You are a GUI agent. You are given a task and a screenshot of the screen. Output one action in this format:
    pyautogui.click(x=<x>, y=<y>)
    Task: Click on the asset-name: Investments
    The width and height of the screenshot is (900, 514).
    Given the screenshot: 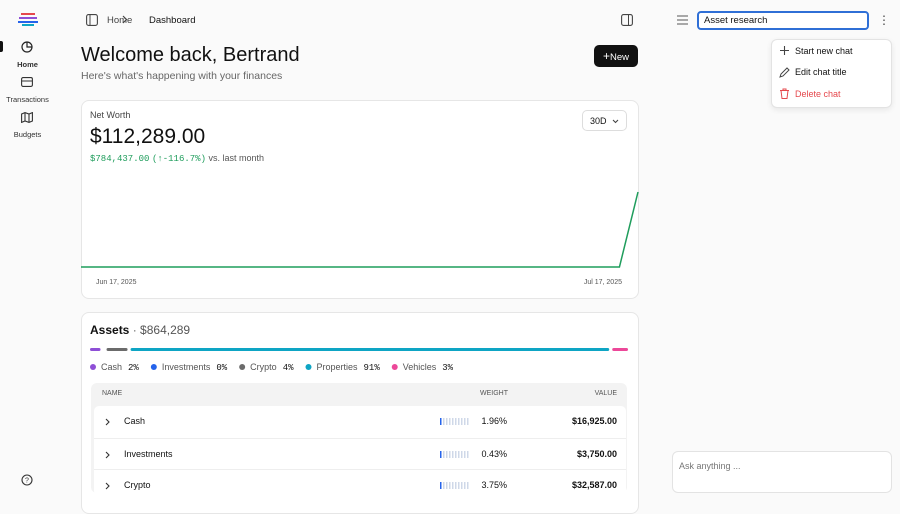 What is the action you would take?
    pyautogui.click(x=148, y=453)
    